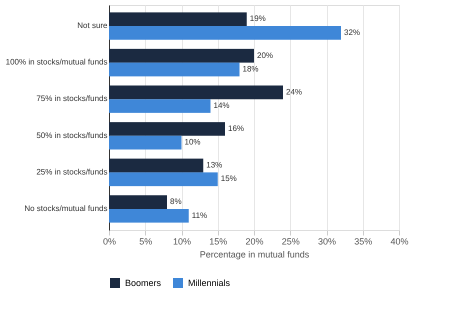 The width and height of the screenshot is (474, 325). I want to click on data-label: 32%, so click(352, 32).